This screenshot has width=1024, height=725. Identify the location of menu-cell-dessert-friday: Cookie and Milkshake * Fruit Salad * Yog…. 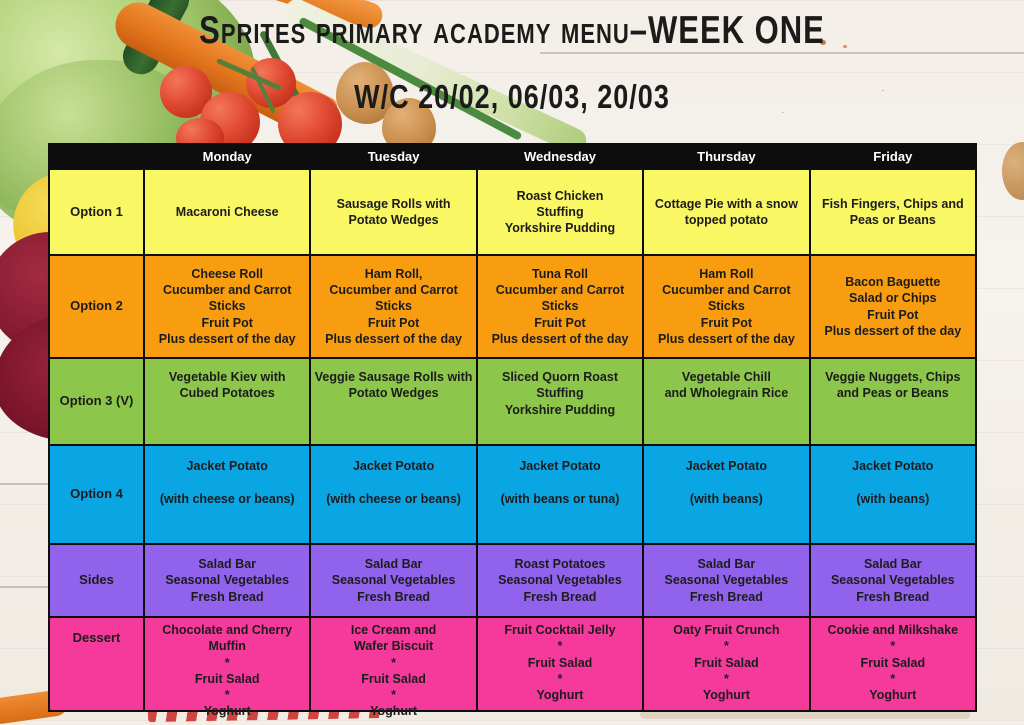
(892, 664).